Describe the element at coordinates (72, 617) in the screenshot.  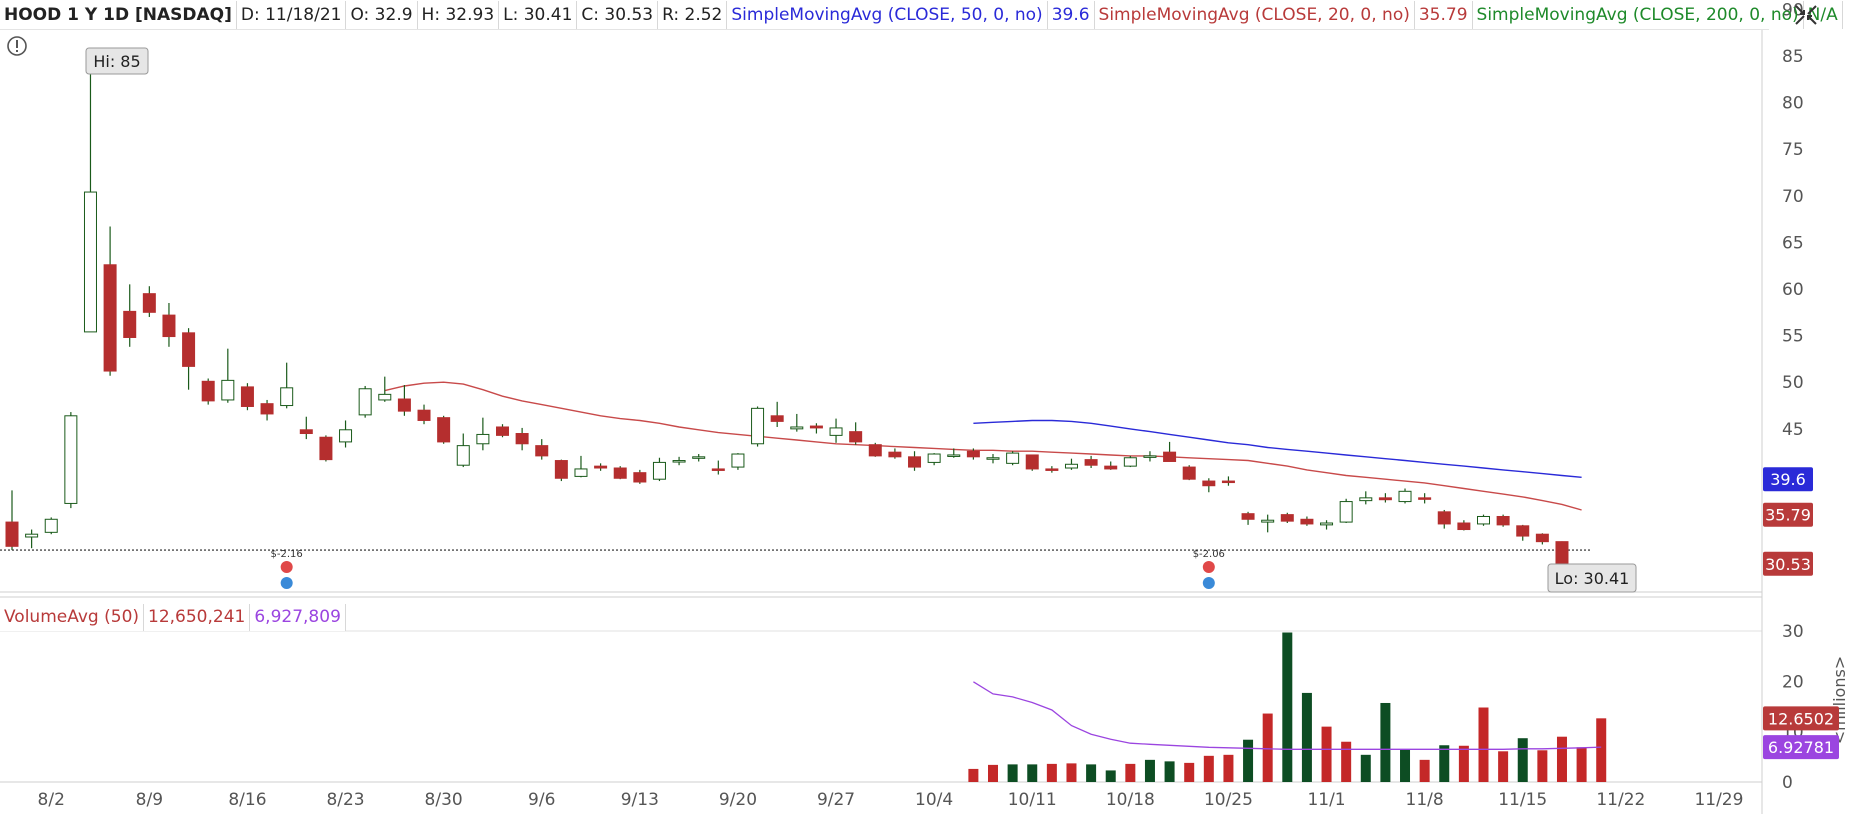
I see `volume-study-label: VolumeAvg (50)` at that location.